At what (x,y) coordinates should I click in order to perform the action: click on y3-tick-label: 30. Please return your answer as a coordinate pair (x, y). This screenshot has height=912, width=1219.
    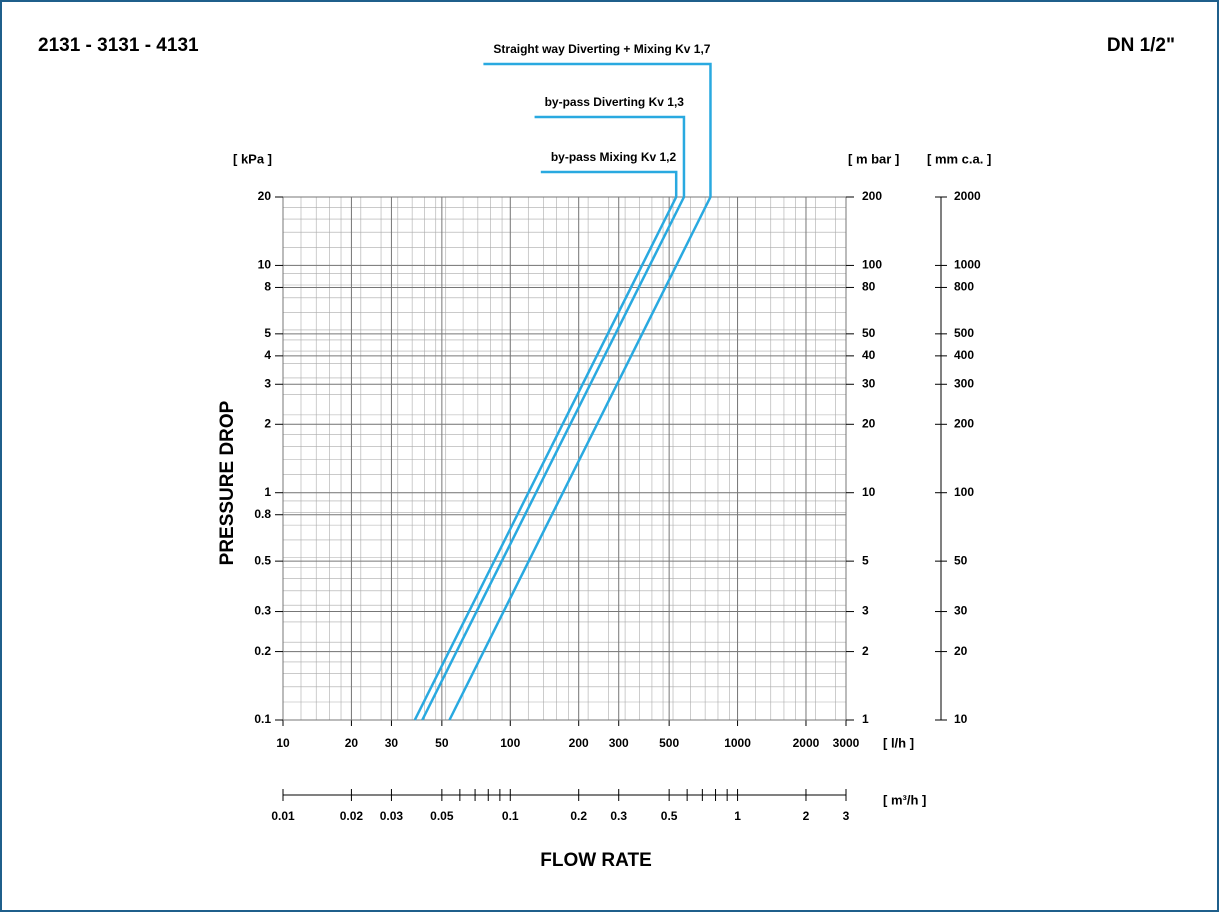
    Looking at the image, I should click on (961, 611).